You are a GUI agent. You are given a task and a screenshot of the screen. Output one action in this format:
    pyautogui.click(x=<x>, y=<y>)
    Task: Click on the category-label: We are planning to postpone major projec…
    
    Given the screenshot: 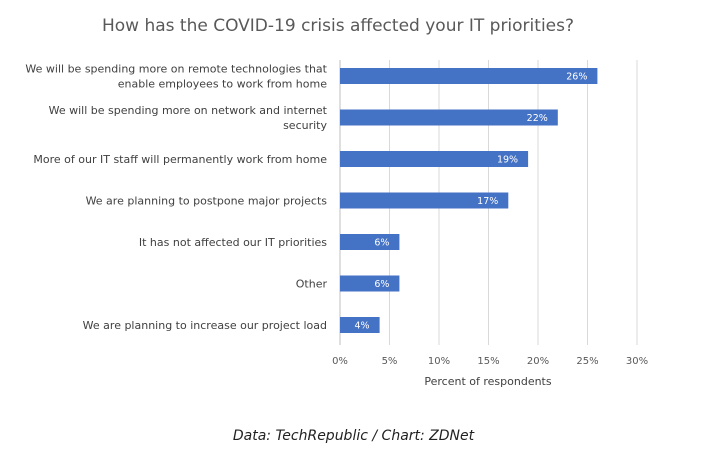 What is the action you would take?
    pyautogui.click(x=207, y=201)
    